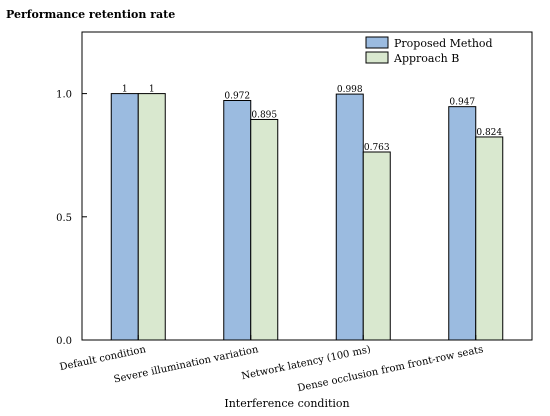 The height and width of the screenshot is (416, 550). What do you see at coordinates (286, 403) in the screenshot?
I see `x-axis-label: Interference condition` at bounding box center [286, 403].